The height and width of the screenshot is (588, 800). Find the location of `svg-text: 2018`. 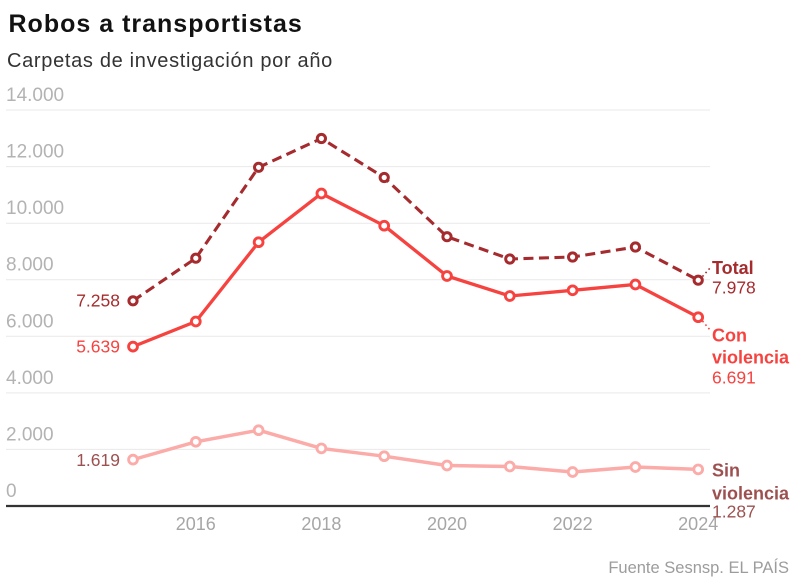

svg-text: 2018 is located at coordinates (321, 524).